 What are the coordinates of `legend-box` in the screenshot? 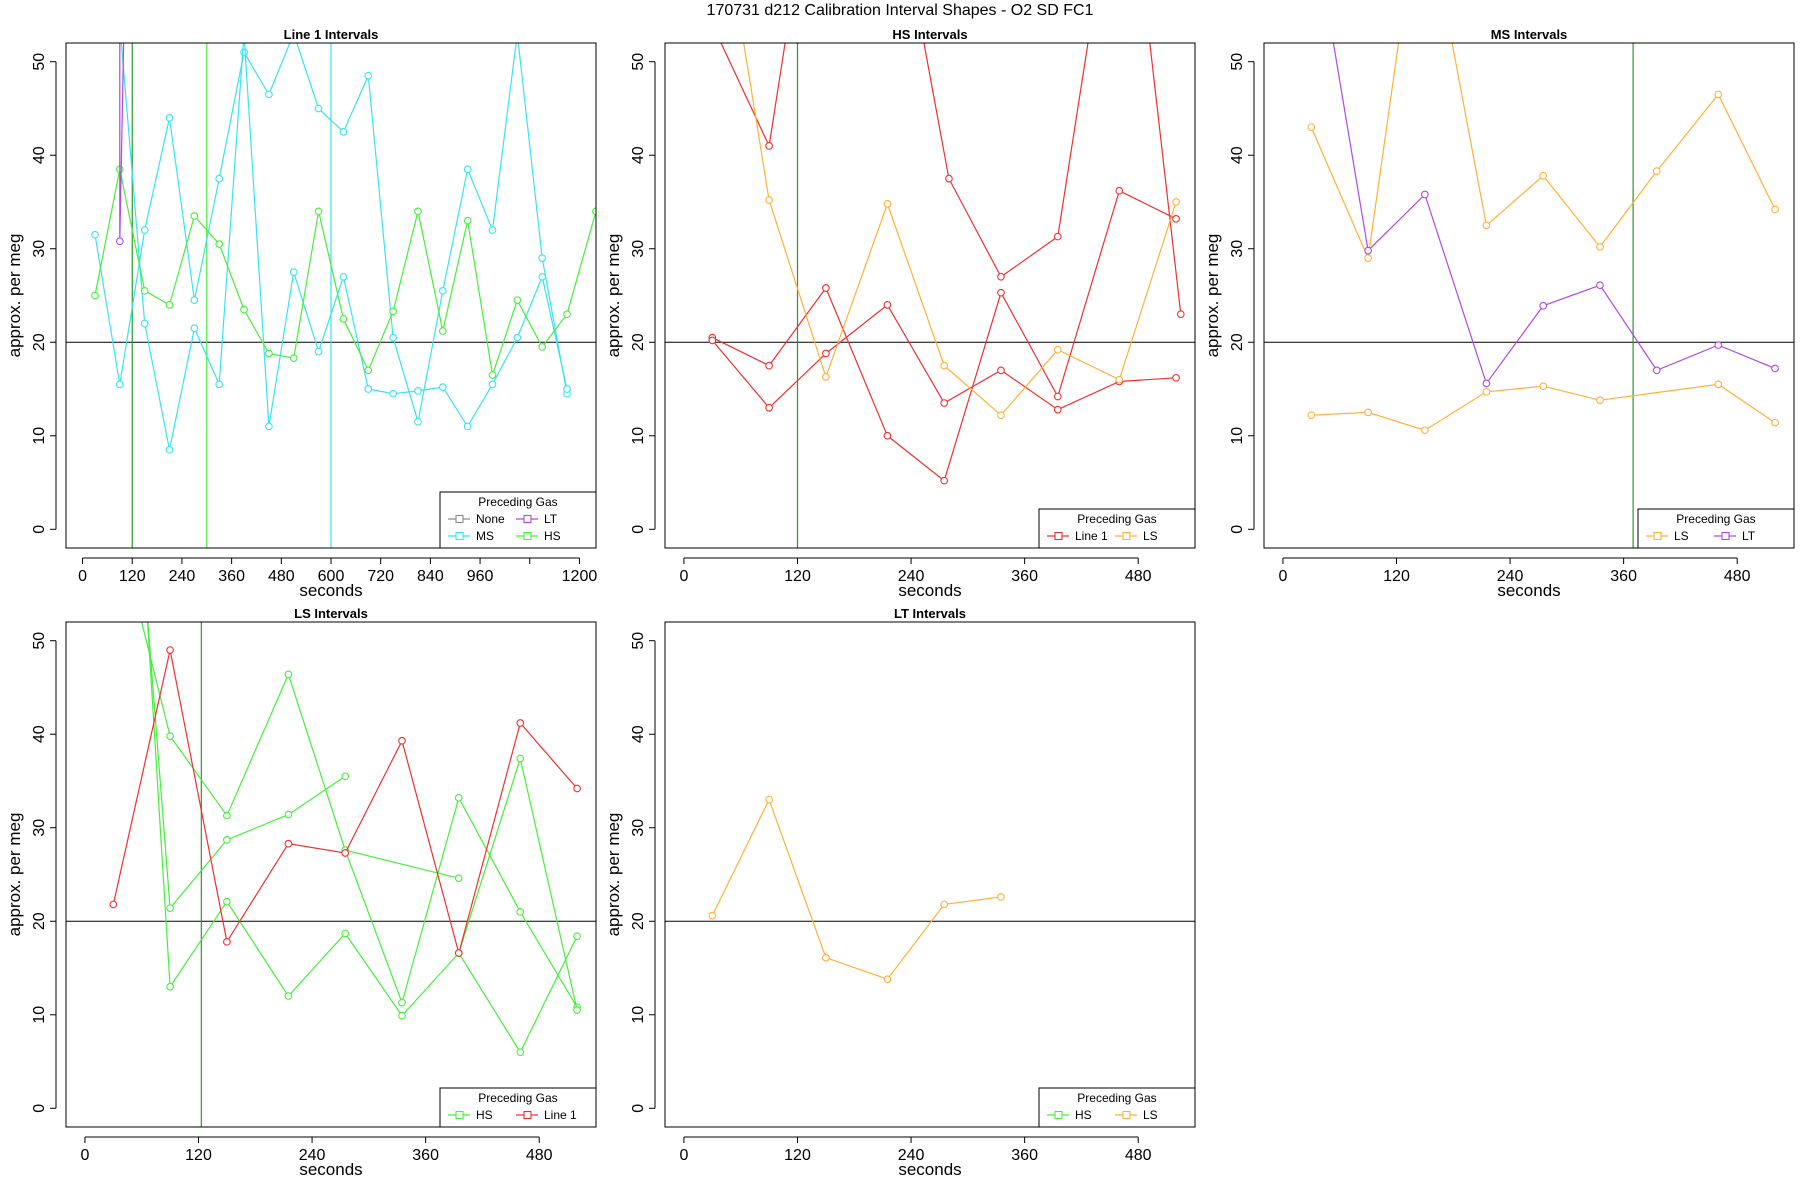 It's located at (1117, 528).